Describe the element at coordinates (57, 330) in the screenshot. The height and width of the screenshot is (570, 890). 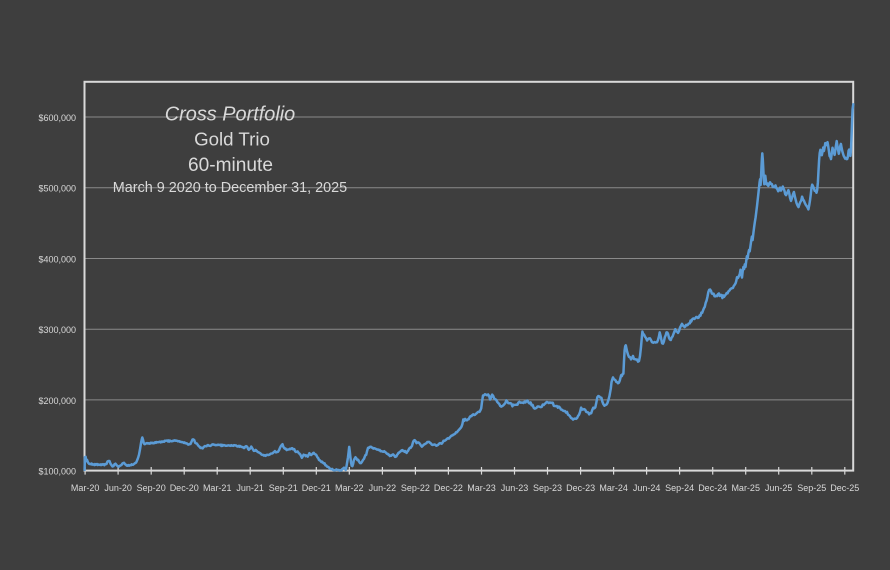
I see `svg-text: $300,000` at that location.